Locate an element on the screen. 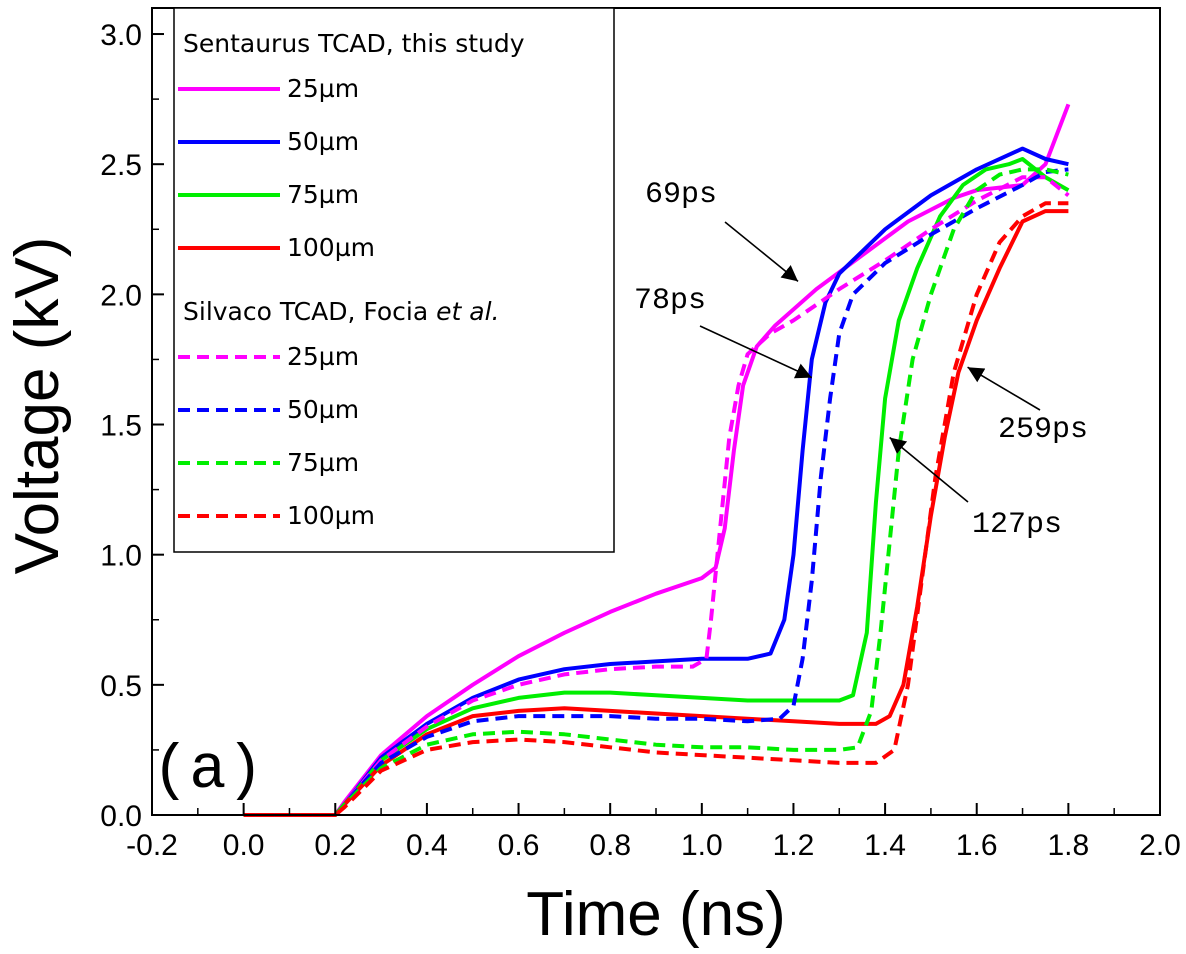 This screenshot has width=1186, height=954. annotation-label: 127ps is located at coordinates (1017, 525).